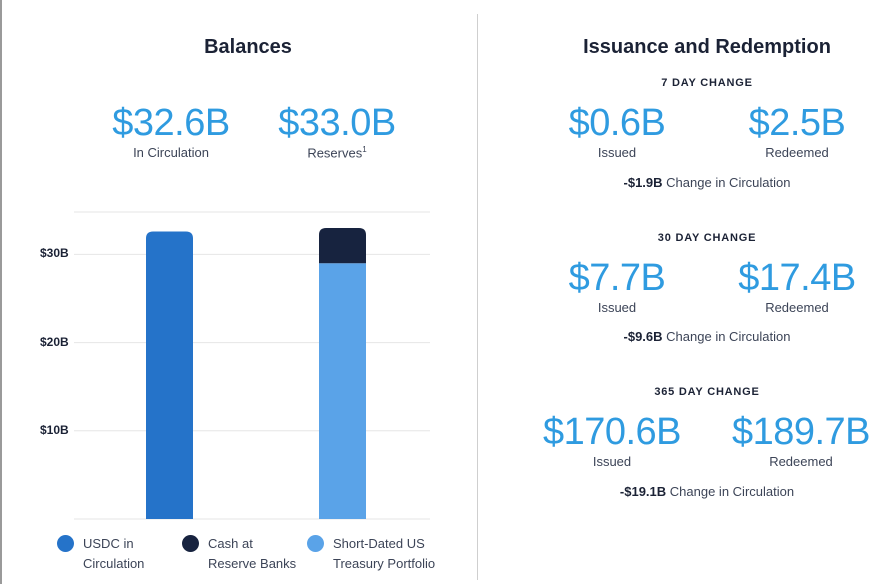  Describe the element at coordinates (342, 245) in the screenshot. I see `bar-1-cash-at-reserve-banks` at that location.